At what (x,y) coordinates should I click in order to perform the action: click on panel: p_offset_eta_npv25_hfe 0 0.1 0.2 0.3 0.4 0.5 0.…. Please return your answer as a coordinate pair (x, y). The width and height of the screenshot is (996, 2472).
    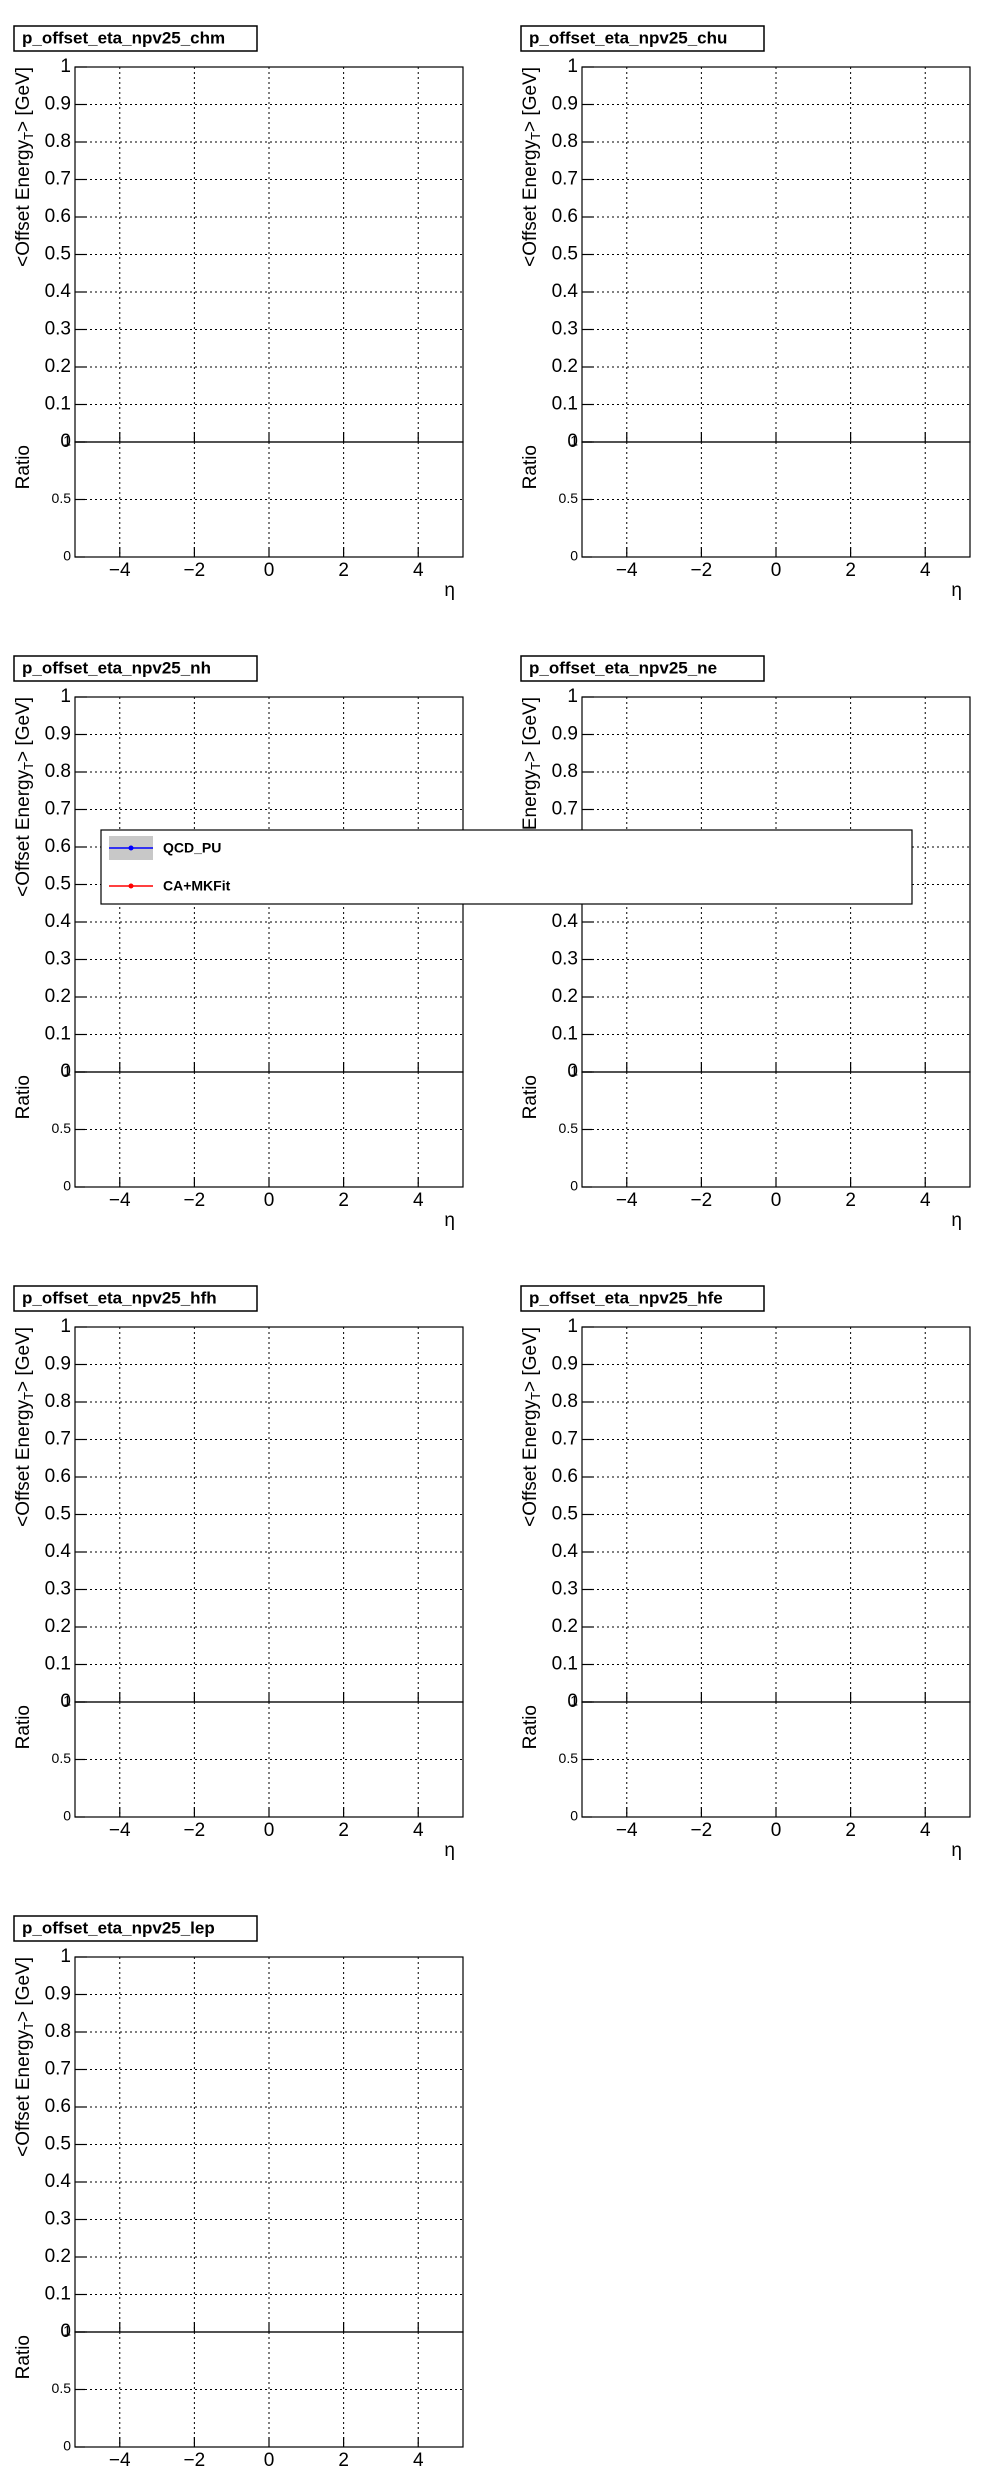
    Looking at the image, I should click on (745, 1573).